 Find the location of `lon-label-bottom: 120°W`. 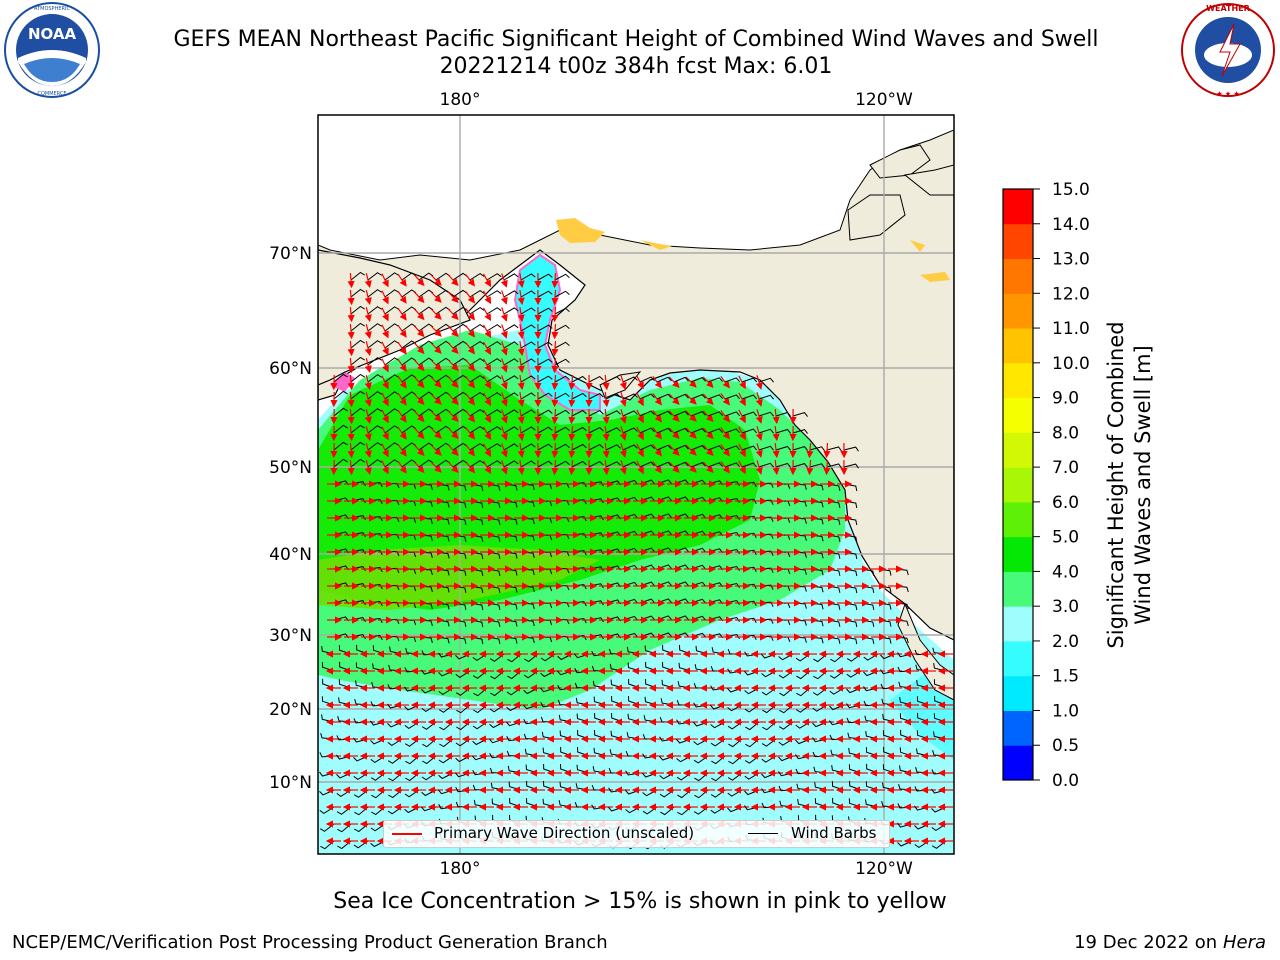

lon-label-bottom: 120°W is located at coordinates (884, 869).